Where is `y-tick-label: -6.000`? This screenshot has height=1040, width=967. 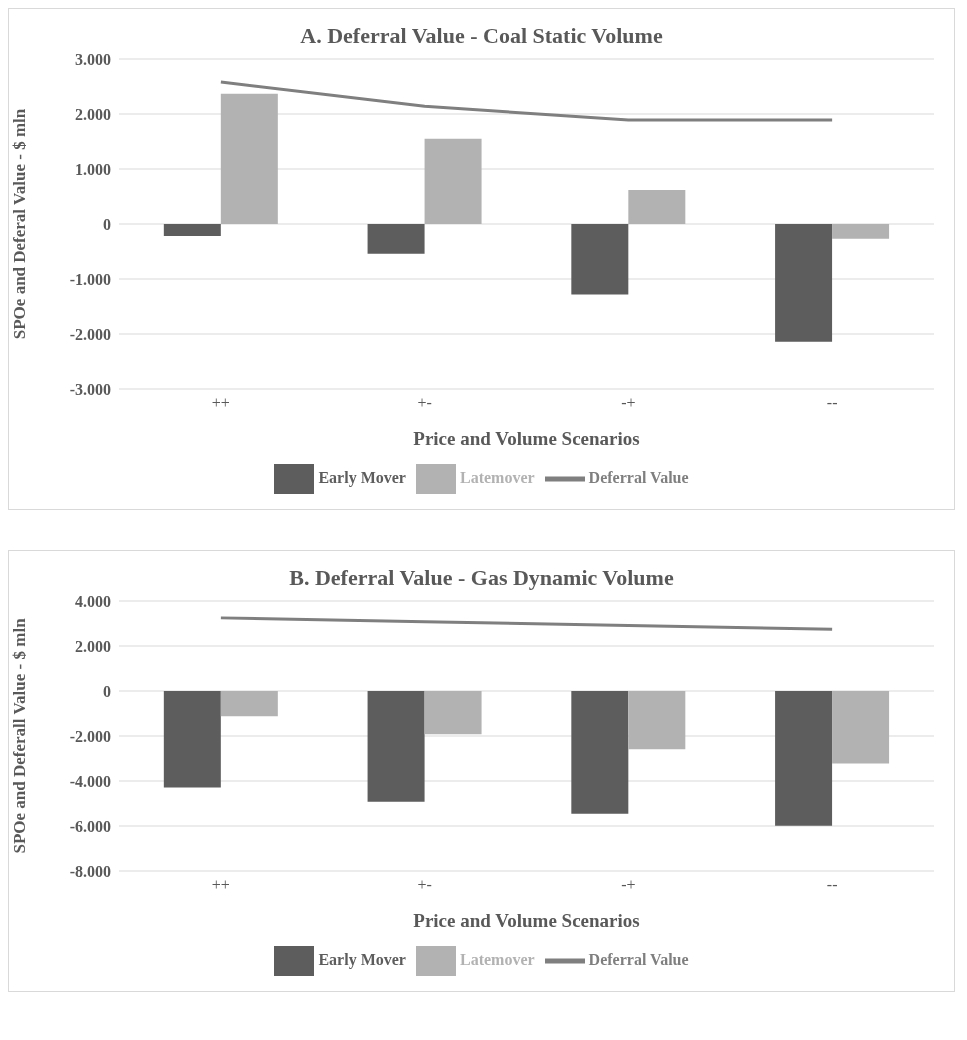
y-tick-label: -6.000 is located at coordinates (90, 826).